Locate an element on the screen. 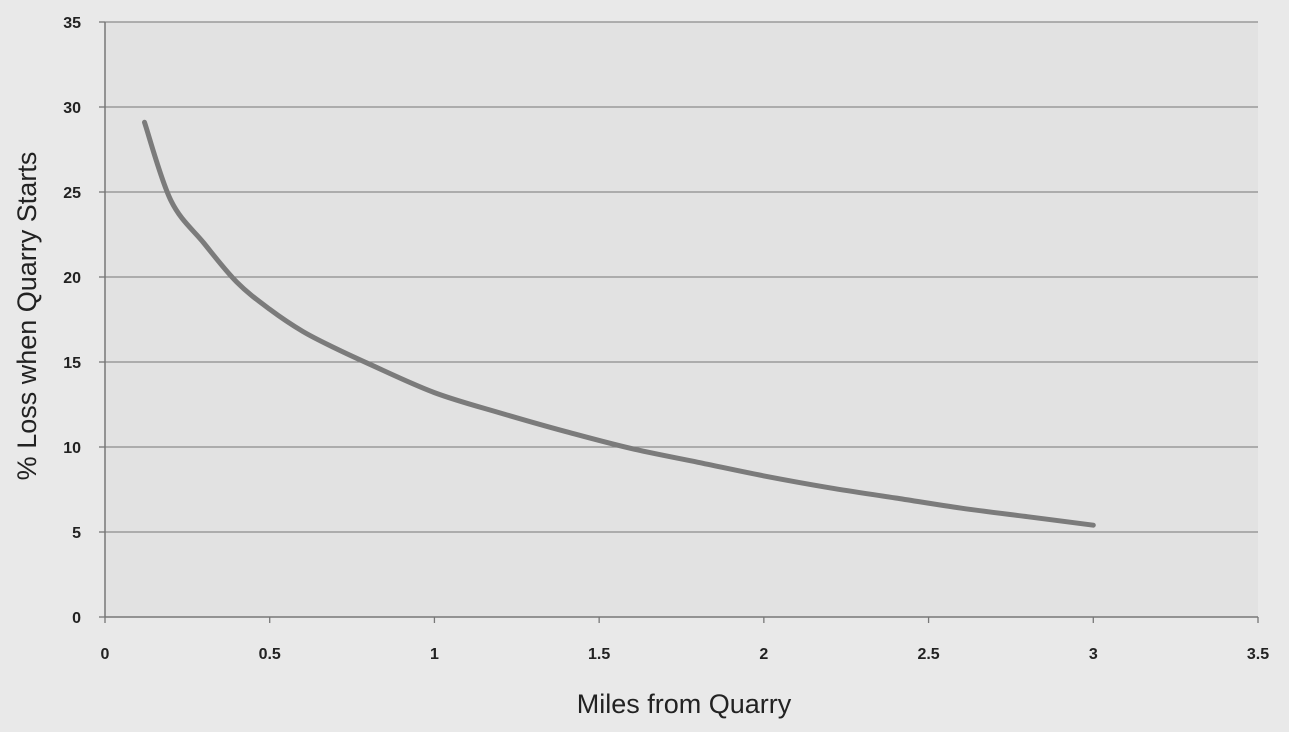  x-tick-label: 0.5 is located at coordinates (270, 654).